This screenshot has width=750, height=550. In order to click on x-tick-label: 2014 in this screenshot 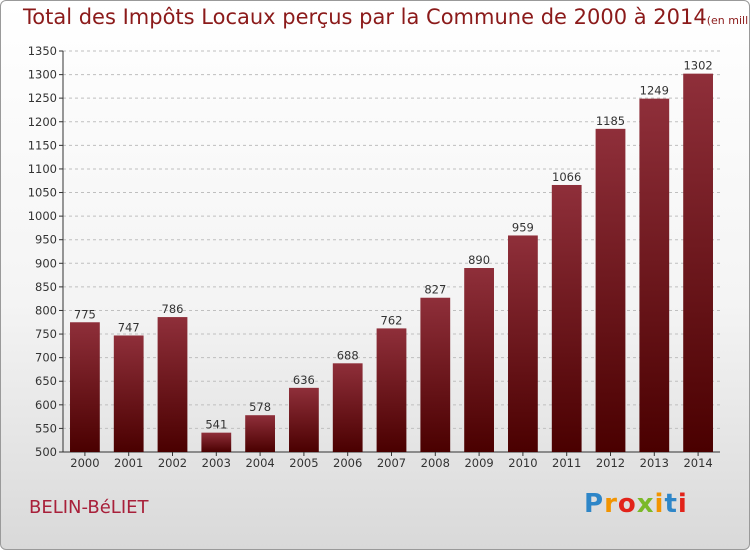, I will do `click(697, 463)`.